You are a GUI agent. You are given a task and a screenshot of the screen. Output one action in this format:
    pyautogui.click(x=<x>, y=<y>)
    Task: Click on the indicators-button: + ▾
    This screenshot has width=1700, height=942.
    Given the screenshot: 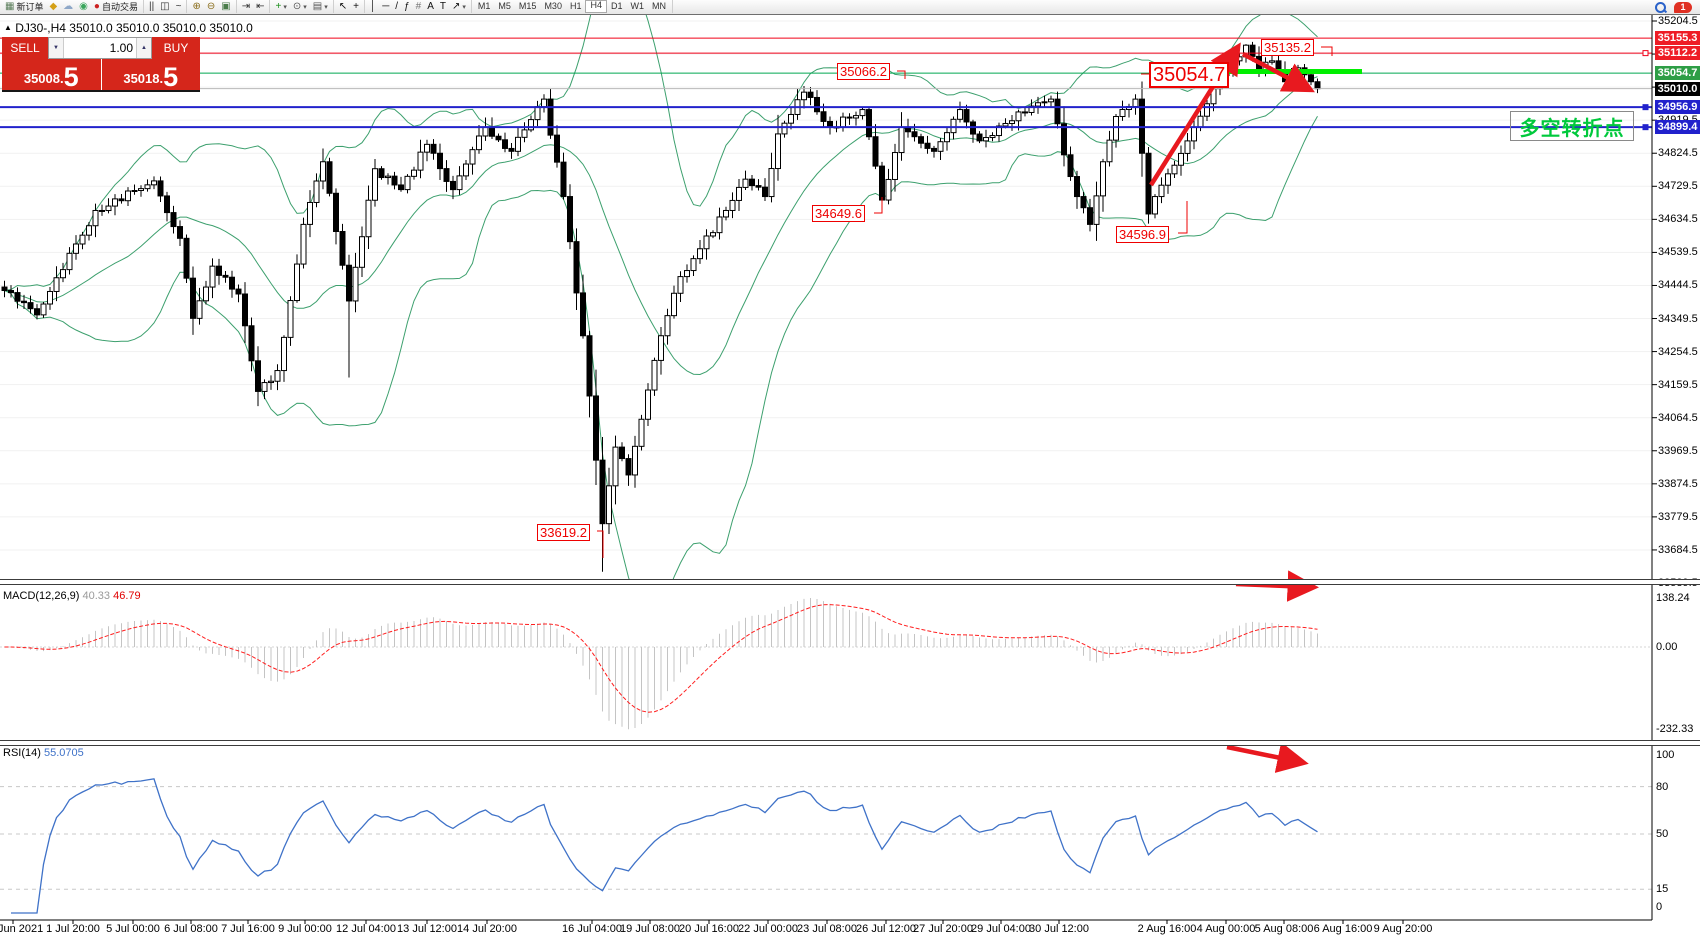 What is the action you would take?
    pyautogui.click(x=280, y=7)
    